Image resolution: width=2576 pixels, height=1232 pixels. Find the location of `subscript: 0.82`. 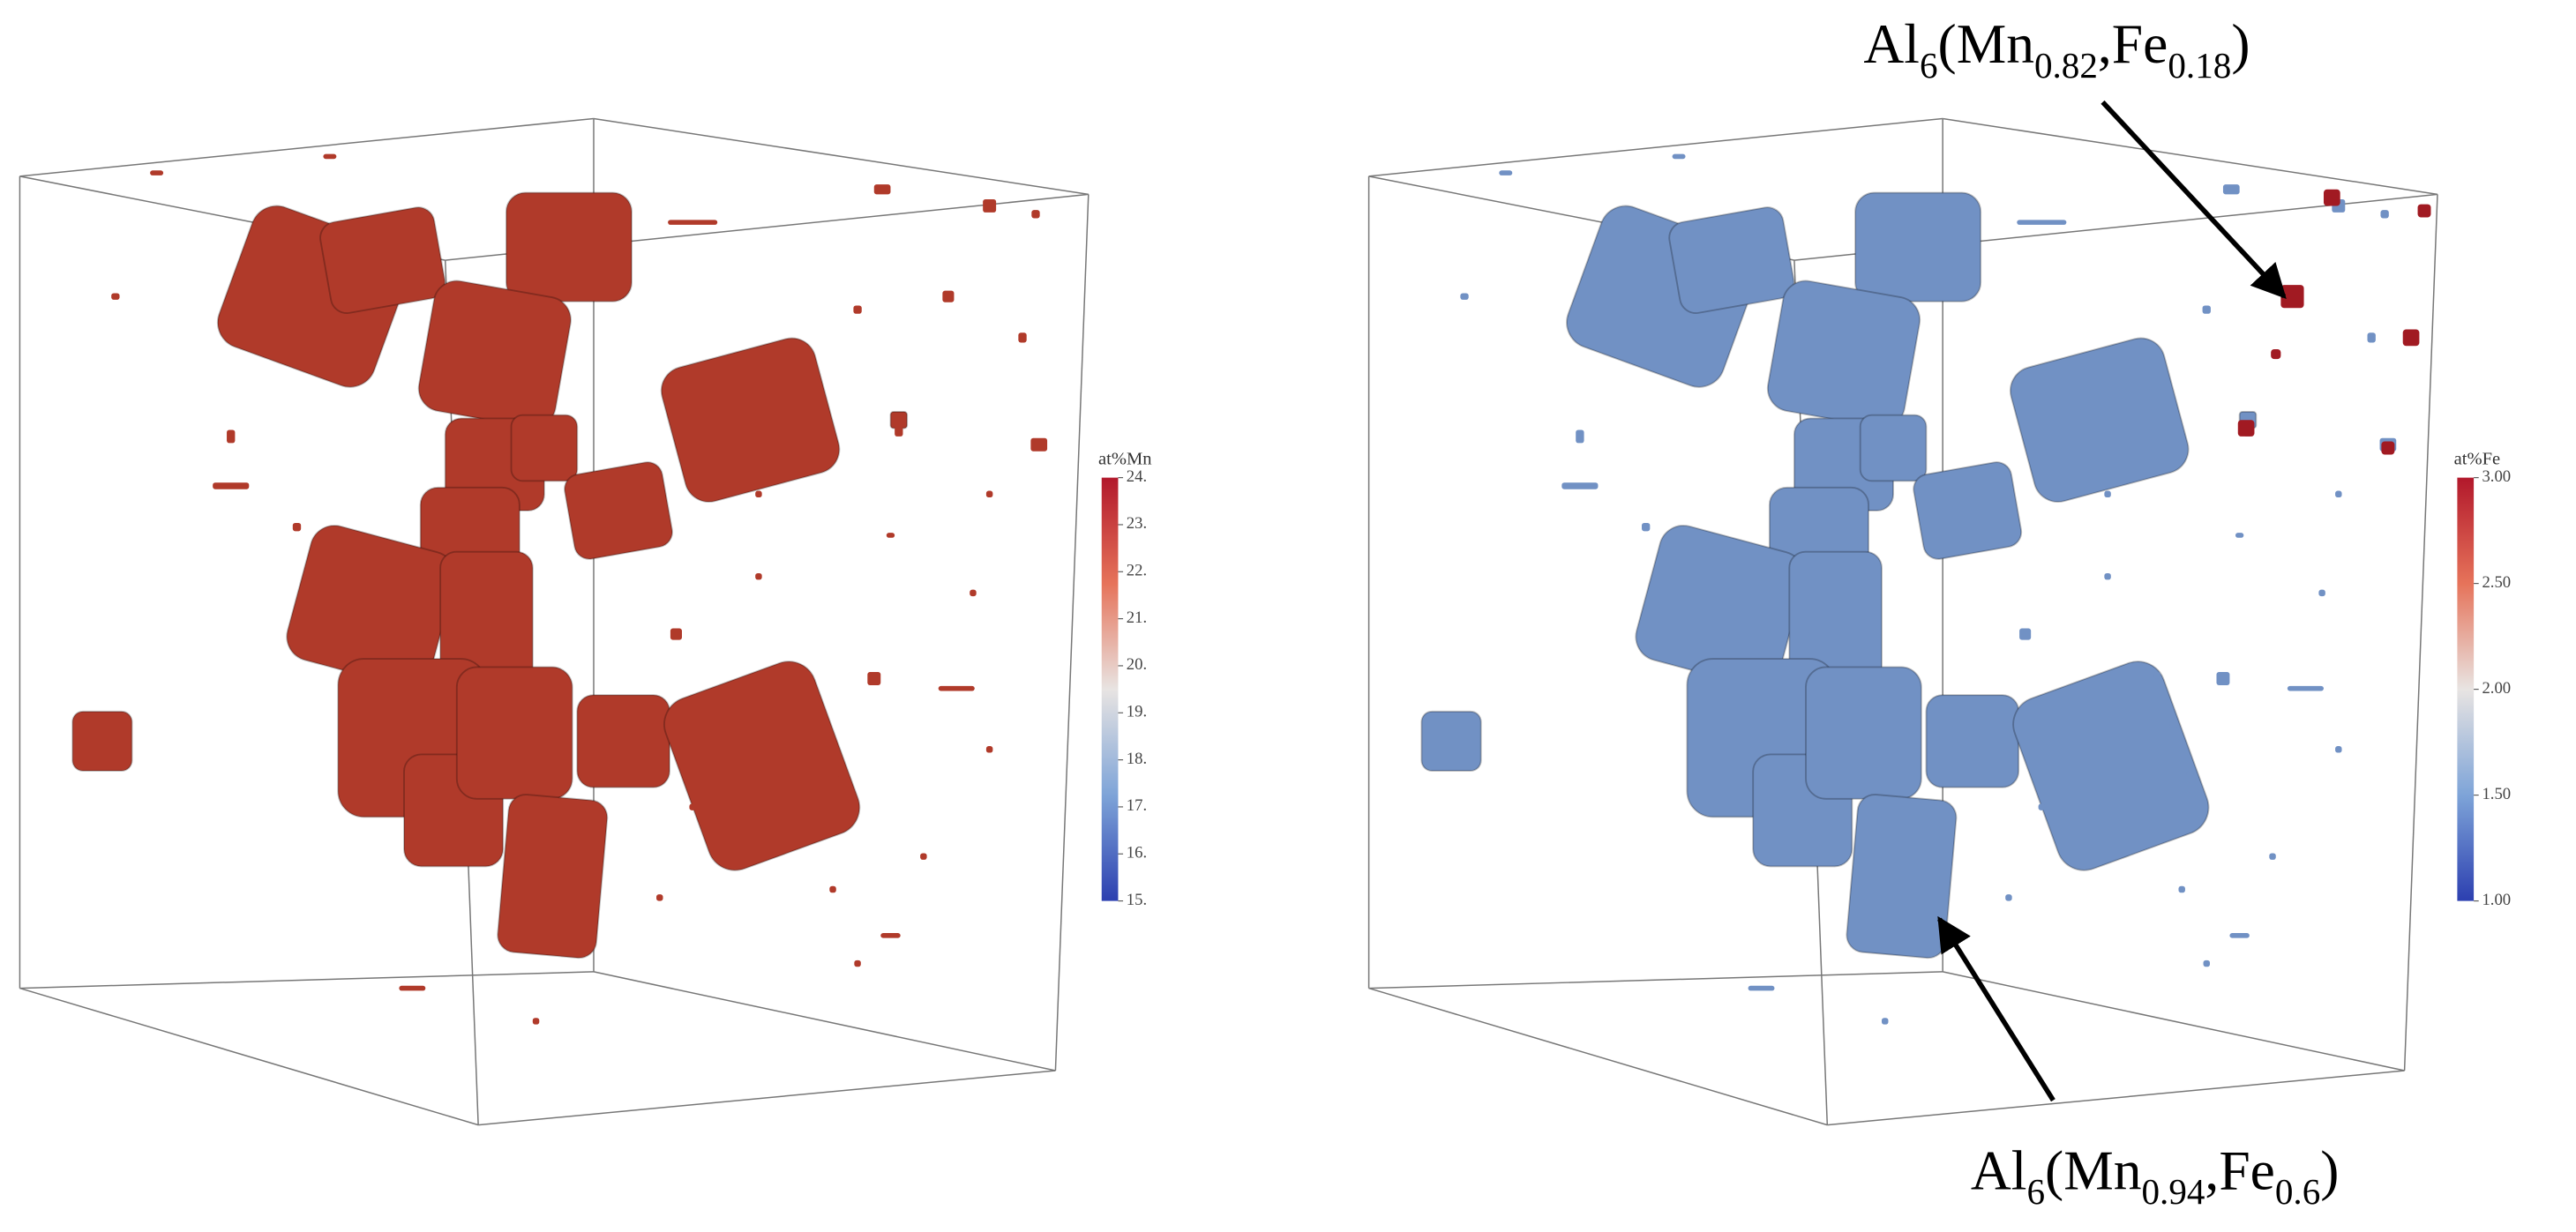

subscript: 0.82 is located at coordinates (2066, 65).